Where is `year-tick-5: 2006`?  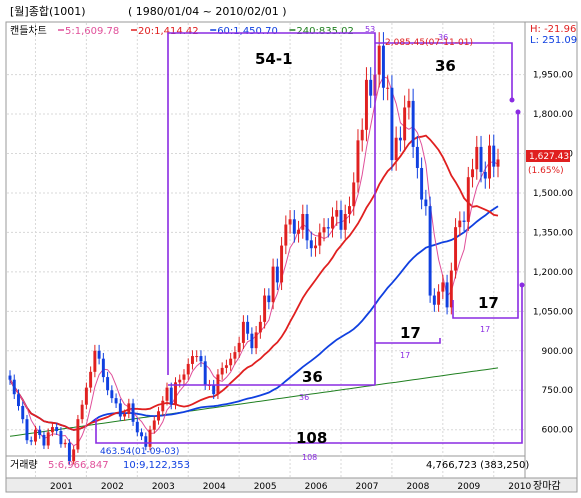
year-tick-5: 2006 is located at coordinates (316, 487).